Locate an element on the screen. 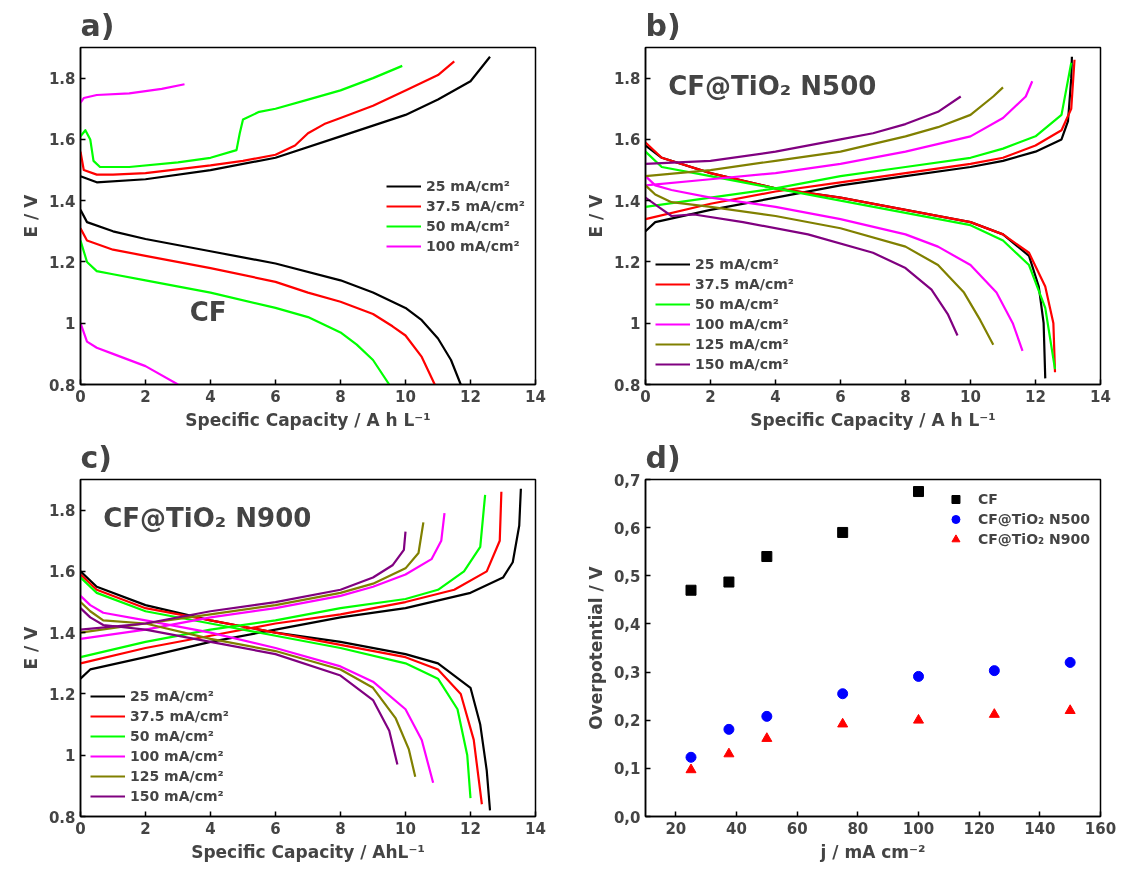 Image resolution: width=1135 pixels, height=869 pixels. y-tick-label: 0,3 is located at coordinates (627, 673).